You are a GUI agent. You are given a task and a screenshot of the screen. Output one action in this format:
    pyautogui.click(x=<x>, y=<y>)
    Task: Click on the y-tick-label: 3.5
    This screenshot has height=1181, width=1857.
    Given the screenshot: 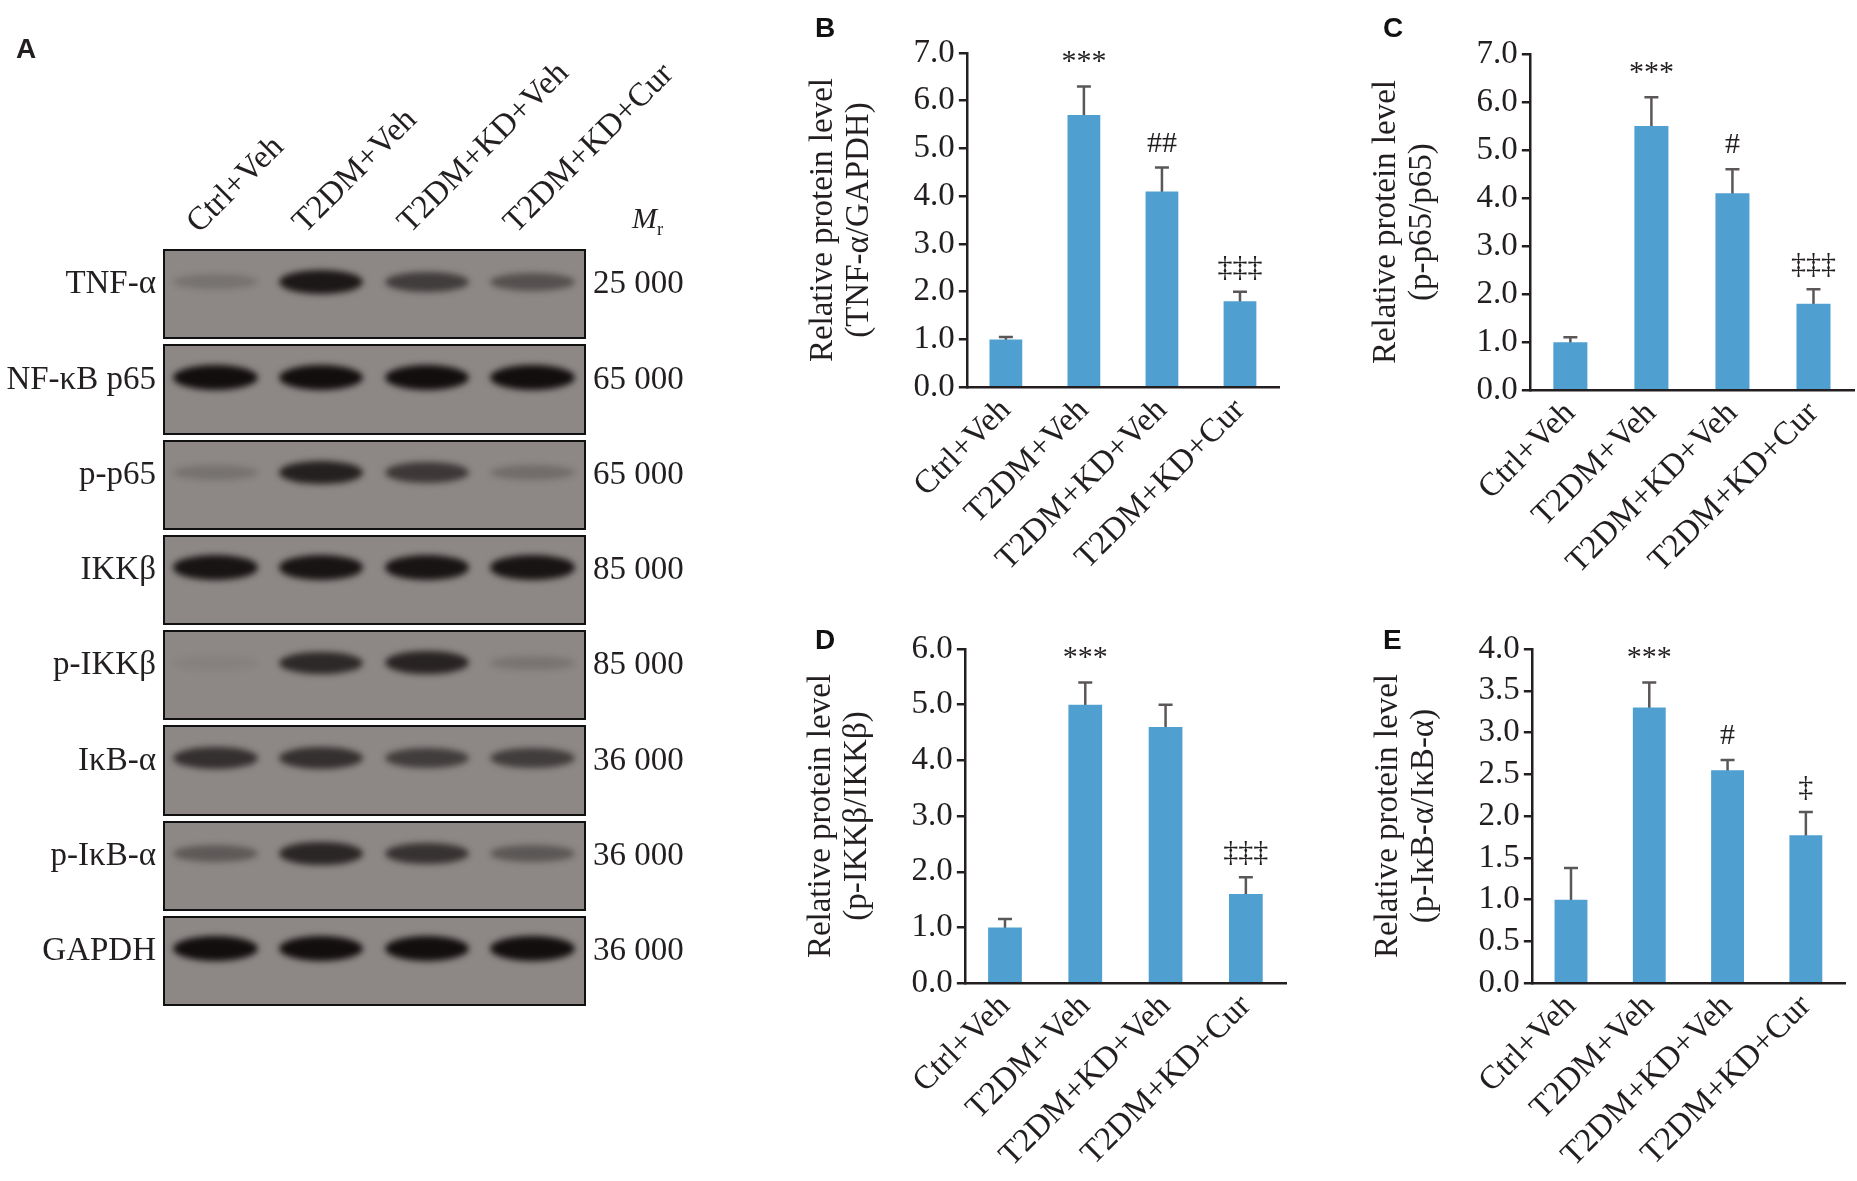 What is the action you would take?
    pyautogui.click(x=1499, y=688)
    